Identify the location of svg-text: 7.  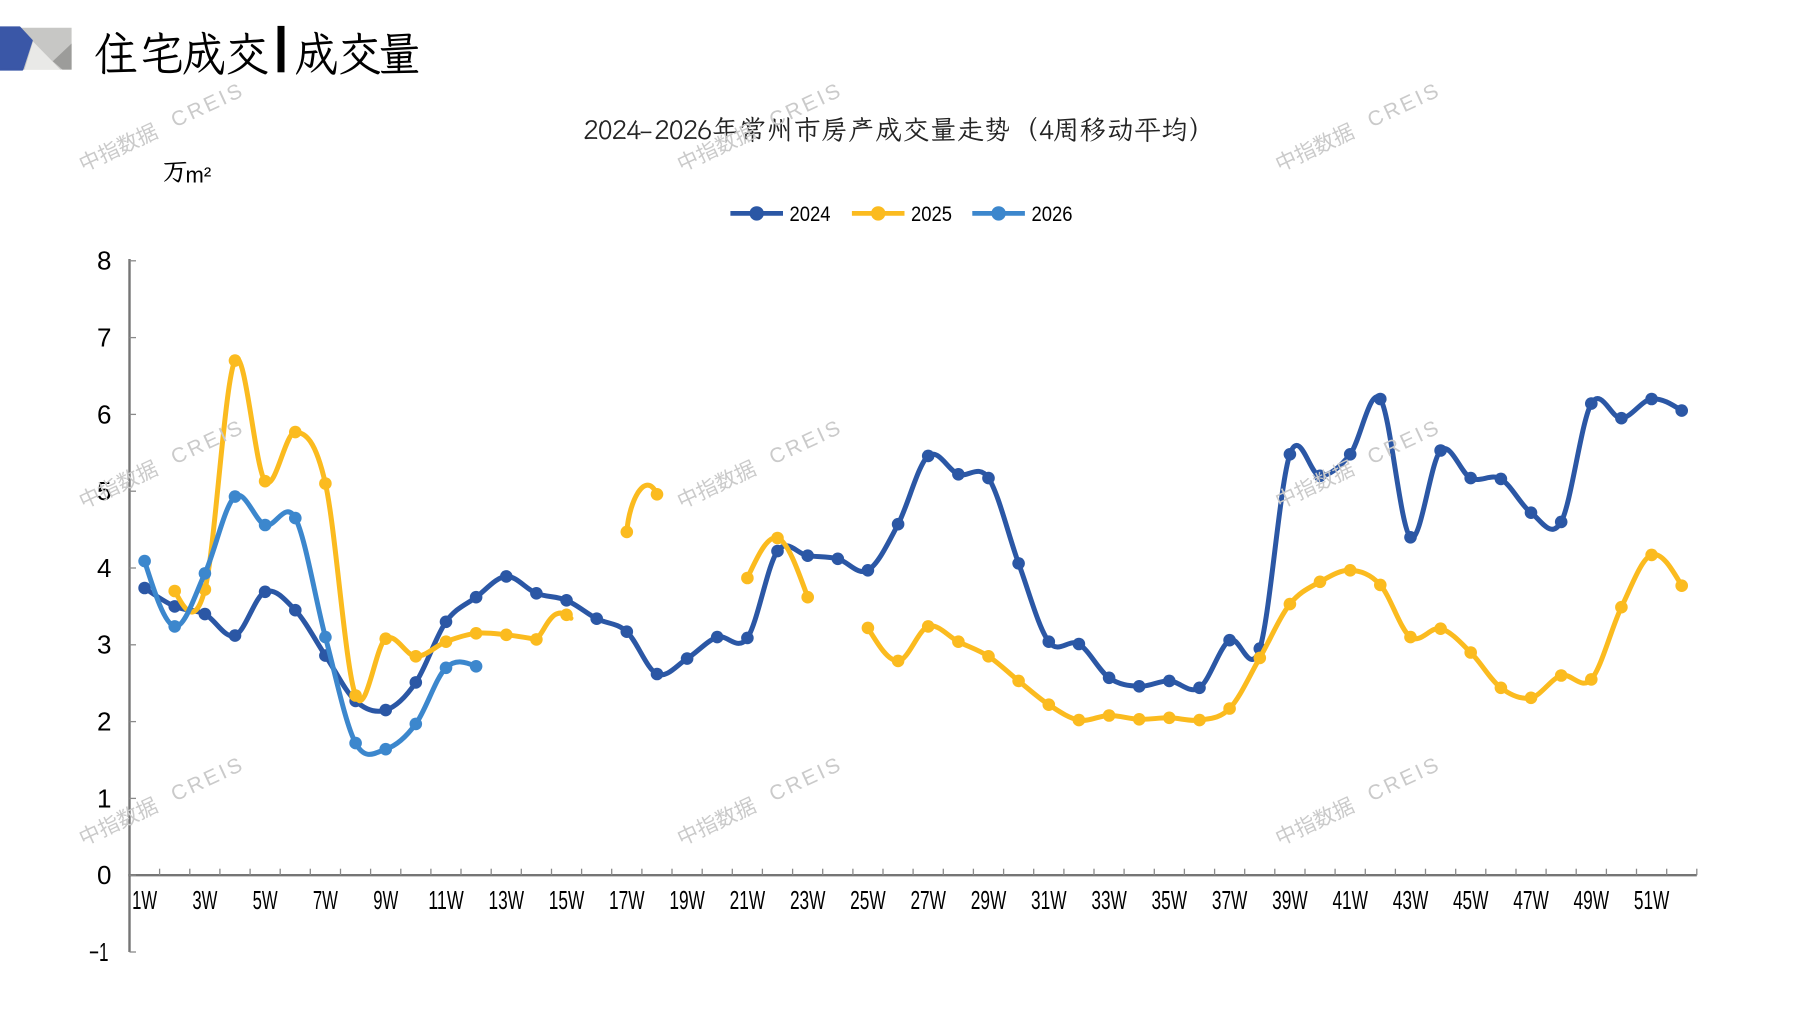
(104, 338).